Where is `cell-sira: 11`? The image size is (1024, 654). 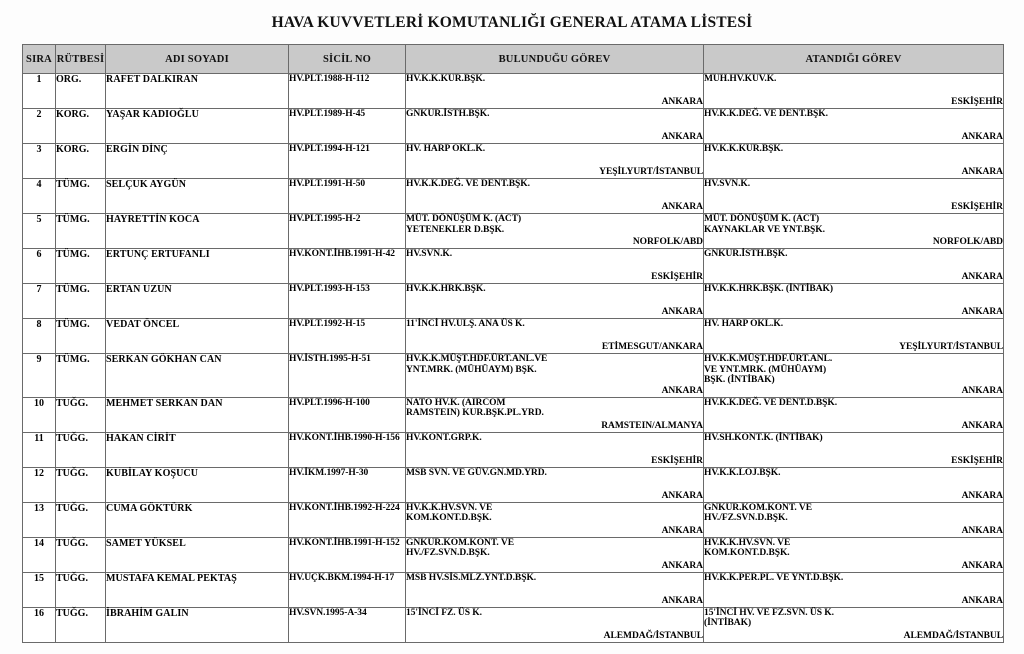
cell-sira: 11 is located at coordinates (39, 449).